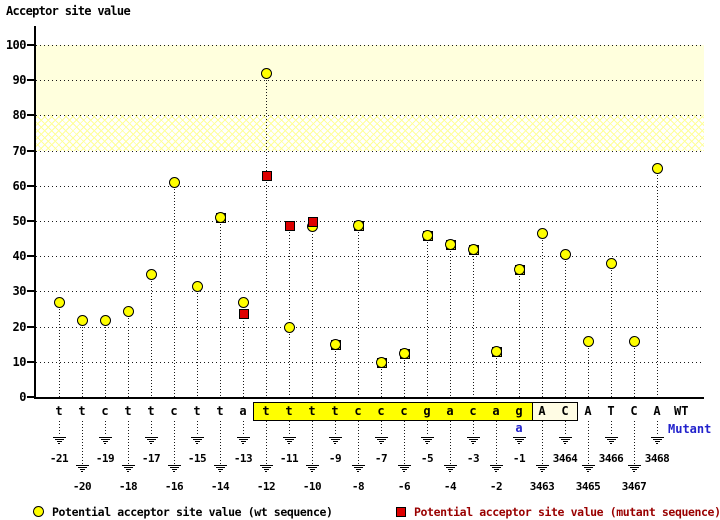 The height and width of the screenshot is (520, 720). Describe the element at coordinates (401, 512) in the screenshot. I see `mutant-marker-icon` at that location.